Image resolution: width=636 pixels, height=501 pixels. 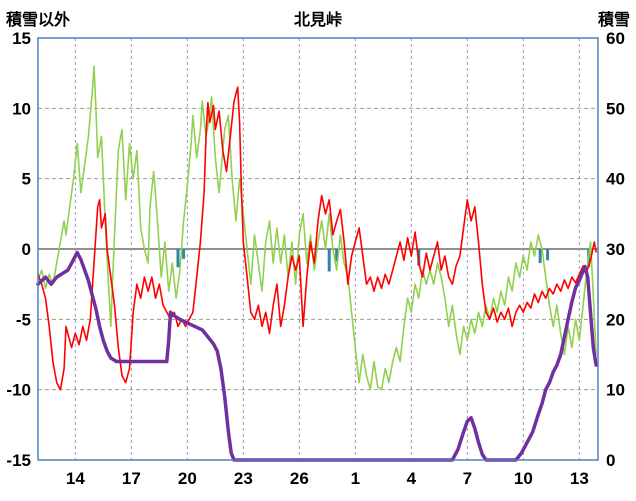 I want to click on left-tick-label: 15, so click(x=21, y=38).